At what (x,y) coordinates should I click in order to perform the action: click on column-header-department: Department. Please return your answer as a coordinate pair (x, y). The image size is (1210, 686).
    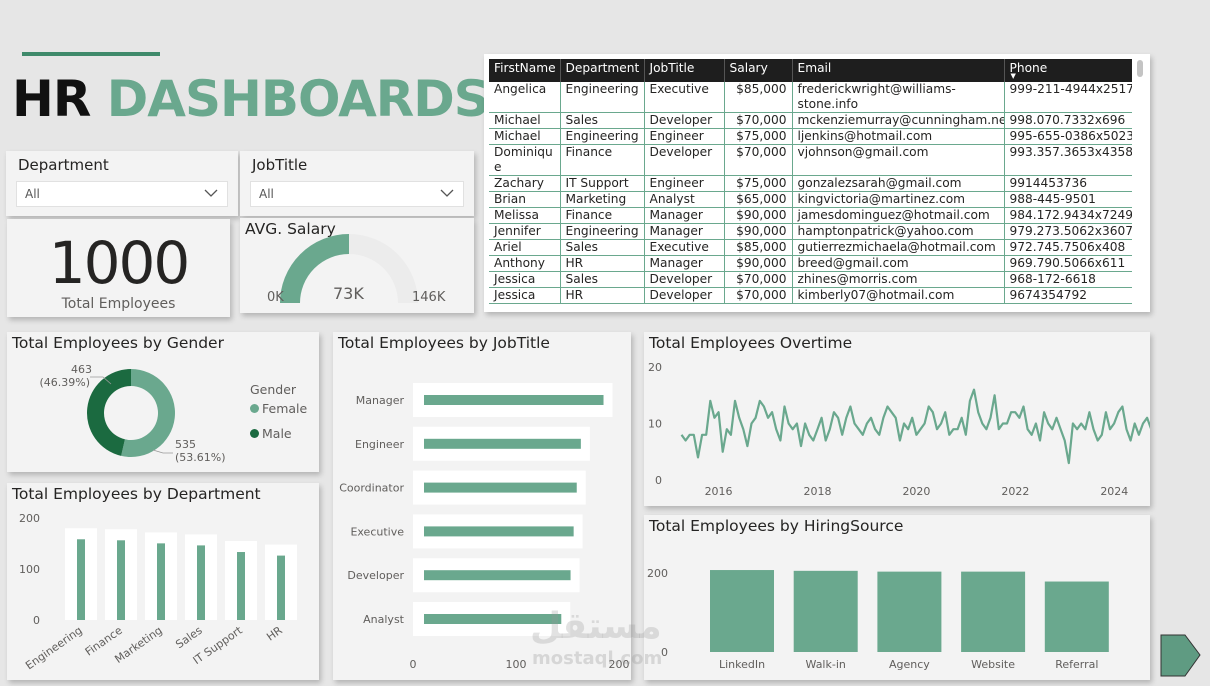
    Looking at the image, I should click on (602, 70).